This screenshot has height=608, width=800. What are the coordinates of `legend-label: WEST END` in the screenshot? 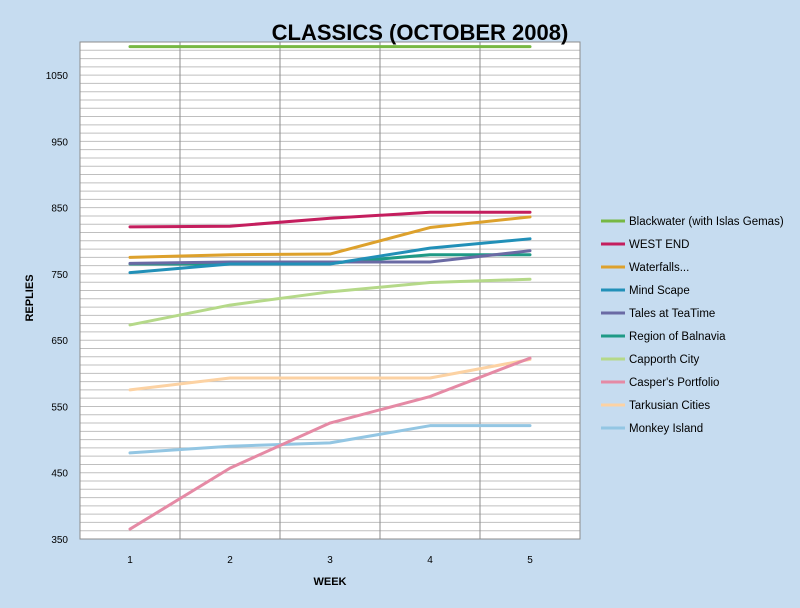 It's located at (659, 245).